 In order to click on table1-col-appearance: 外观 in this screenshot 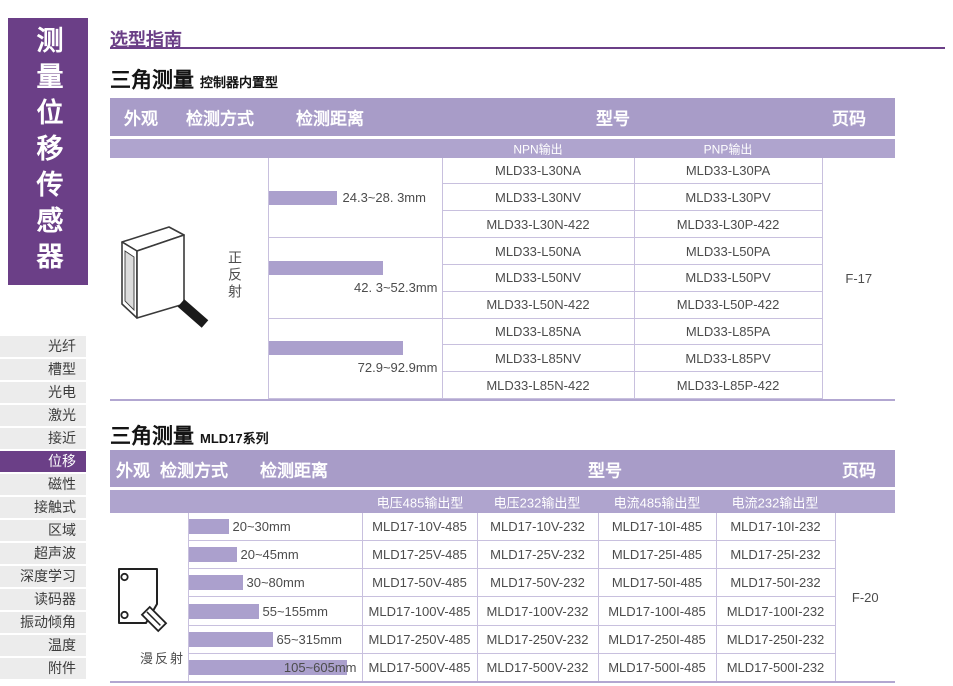, I will do `click(141, 119)`.